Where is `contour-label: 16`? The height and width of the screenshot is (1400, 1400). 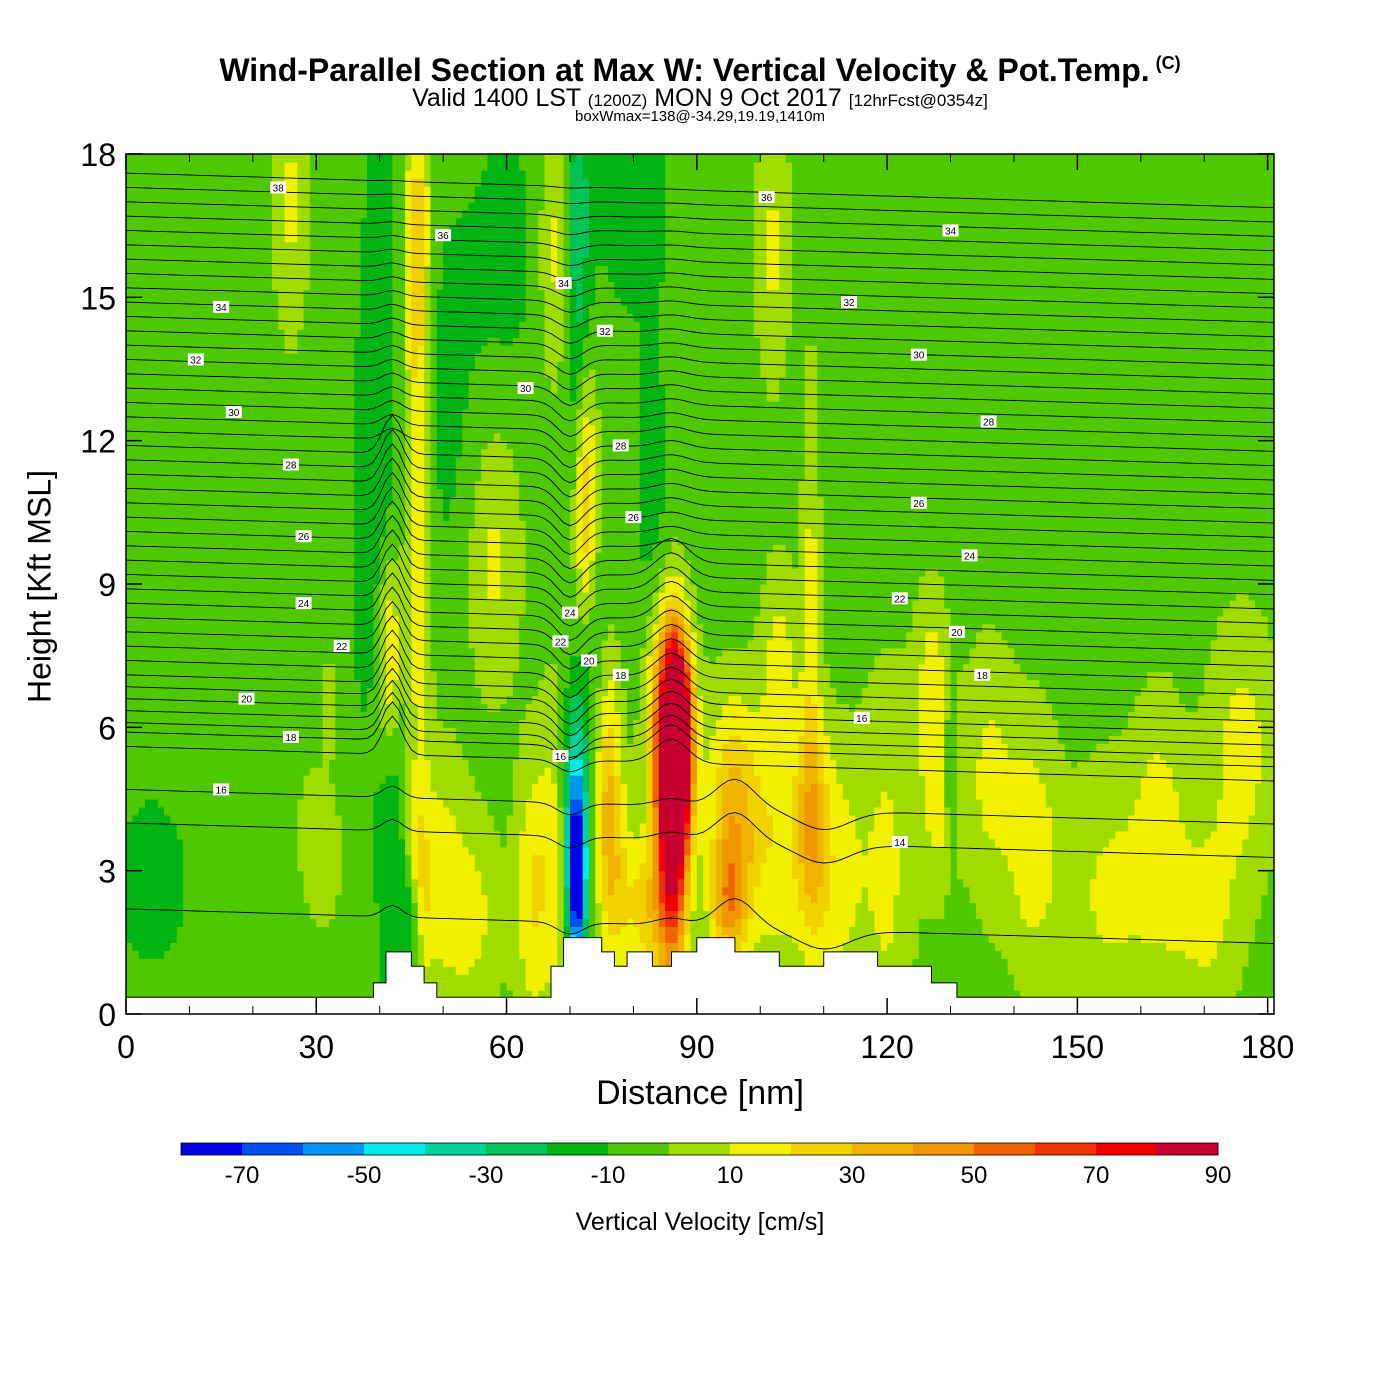 contour-label: 16 is located at coordinates (561, 757).